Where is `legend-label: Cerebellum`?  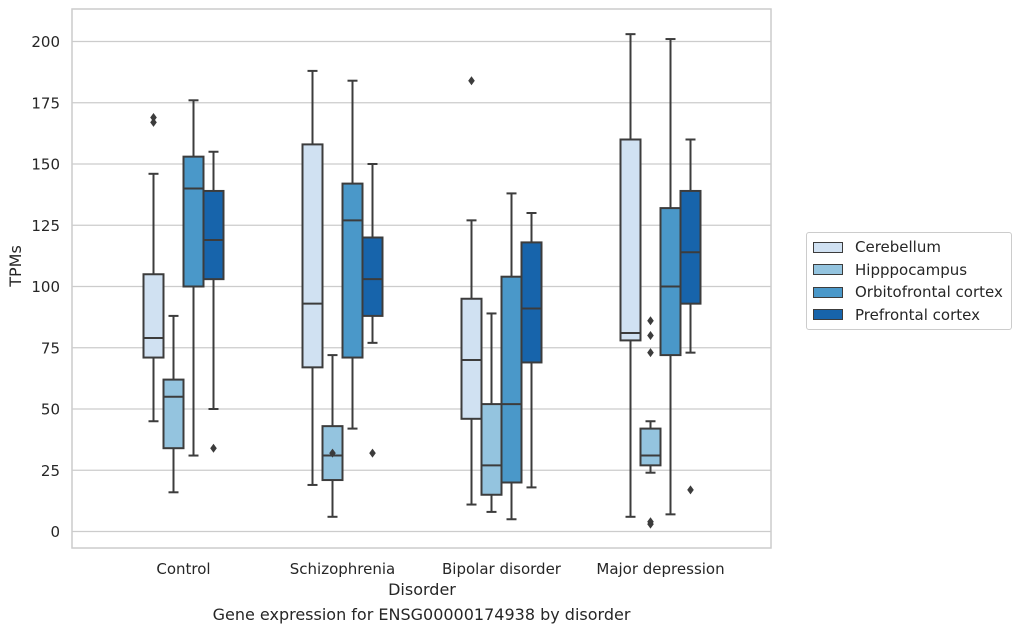 legend-label: Cerebellum is located at coordinates (898, 247).